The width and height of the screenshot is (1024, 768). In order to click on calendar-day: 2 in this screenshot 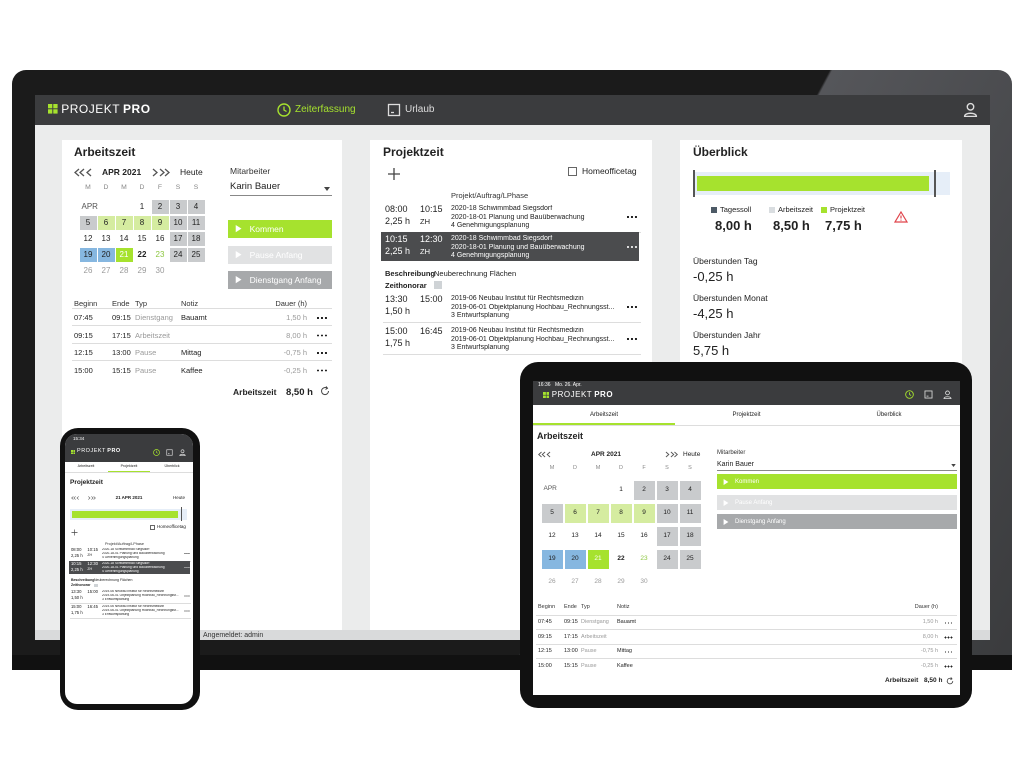, I will do `click(160, 207)`.